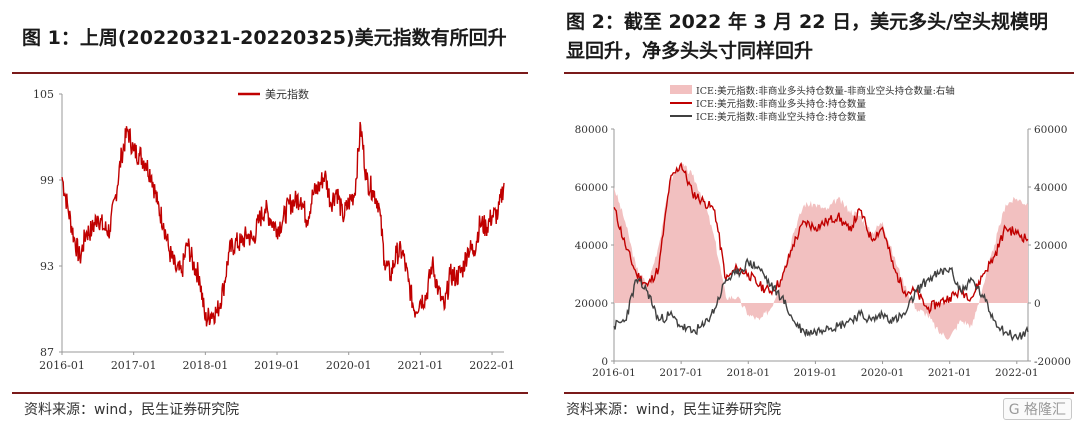 Image resolution: width=1080 pixels, height=422 pixels. Describe the element at coordinates (821, 299) in the screenshot. I see `short-position-line` at that location.